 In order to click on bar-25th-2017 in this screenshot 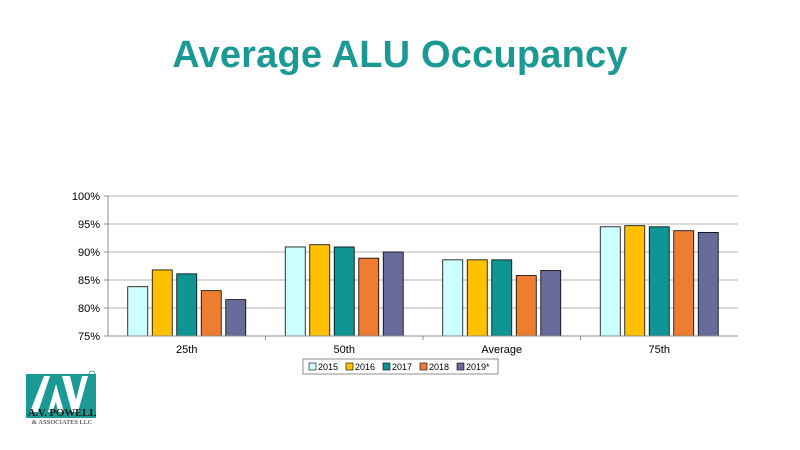, I will do `click(187, 305)`.